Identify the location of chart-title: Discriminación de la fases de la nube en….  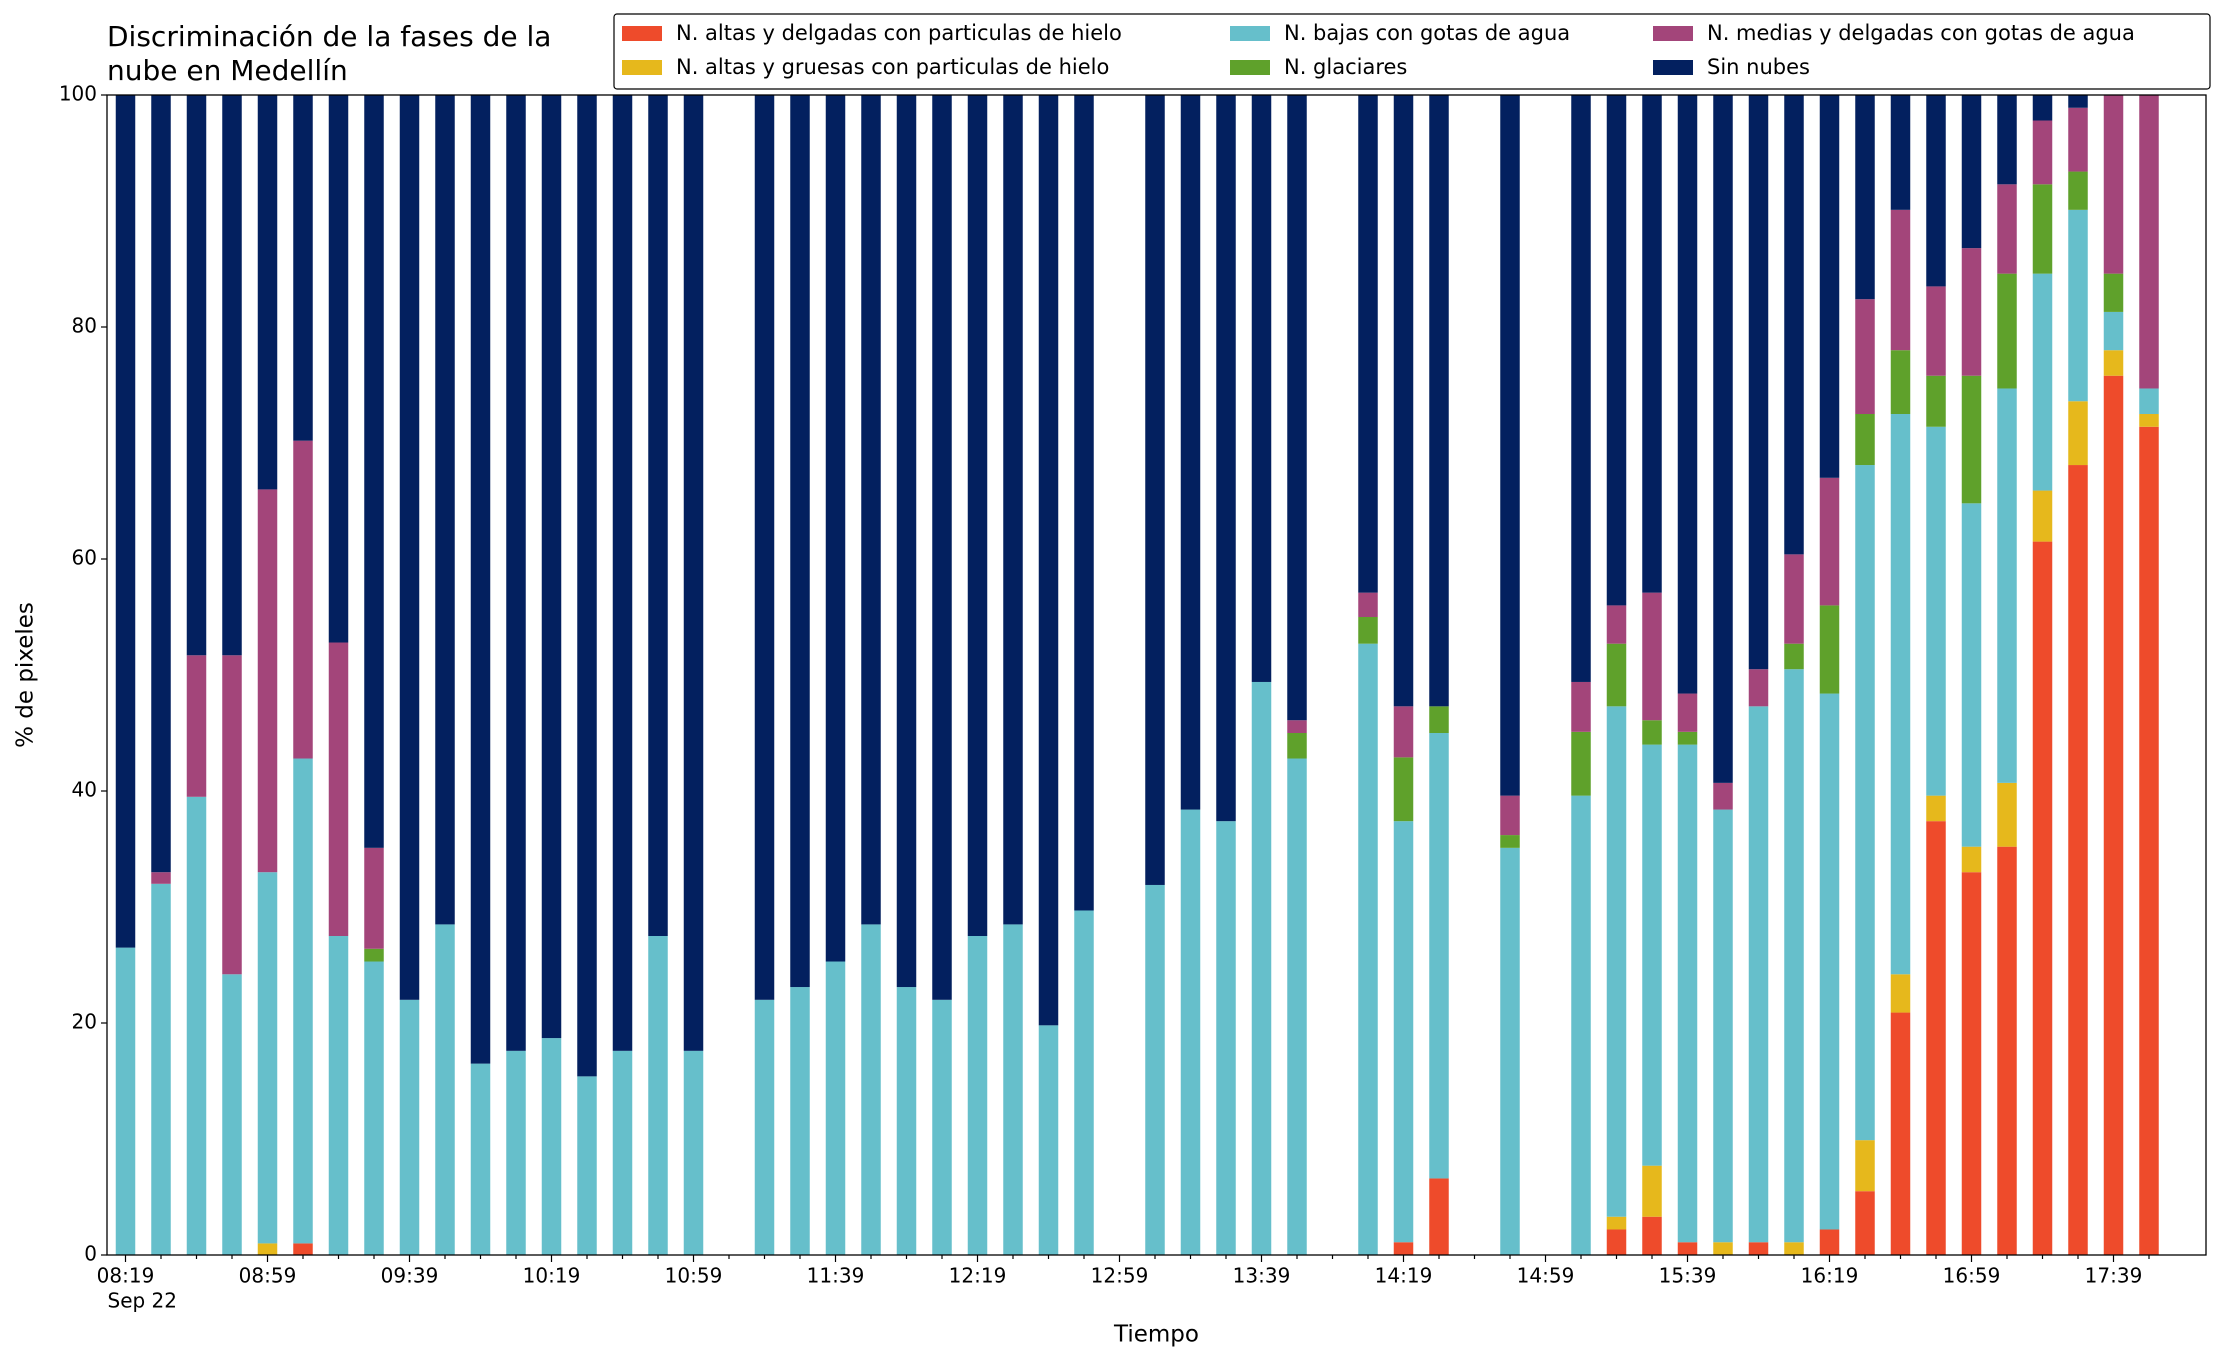
(329, 53).